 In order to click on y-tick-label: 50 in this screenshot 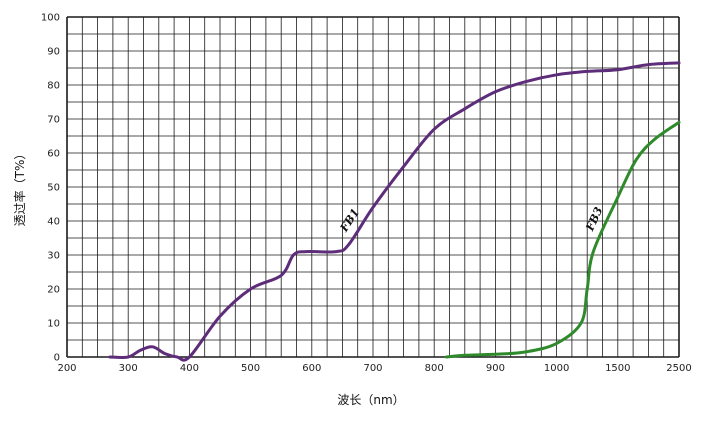, I will do `click(53, 188)`.